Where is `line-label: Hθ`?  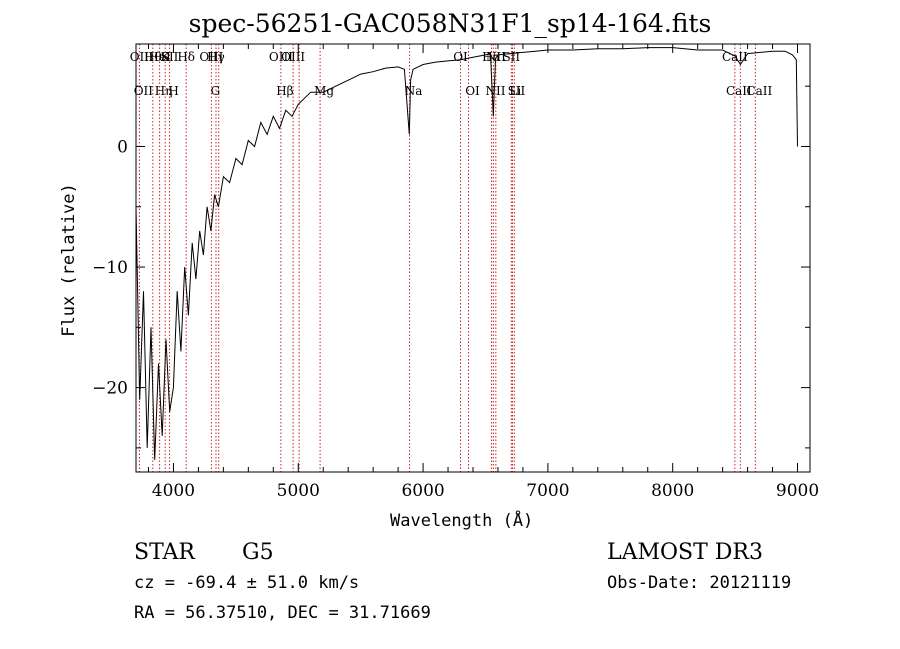
line-label: Hθ is located at coordinates (153, 57).